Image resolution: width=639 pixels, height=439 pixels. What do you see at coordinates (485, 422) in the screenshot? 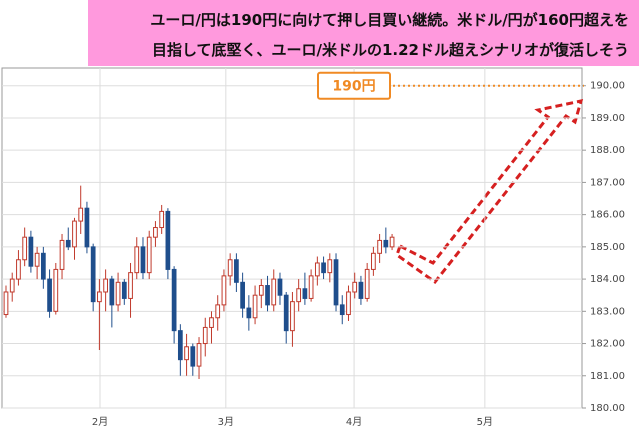
I see `x-tick-label: 5月` at bounding box center [485, 422].